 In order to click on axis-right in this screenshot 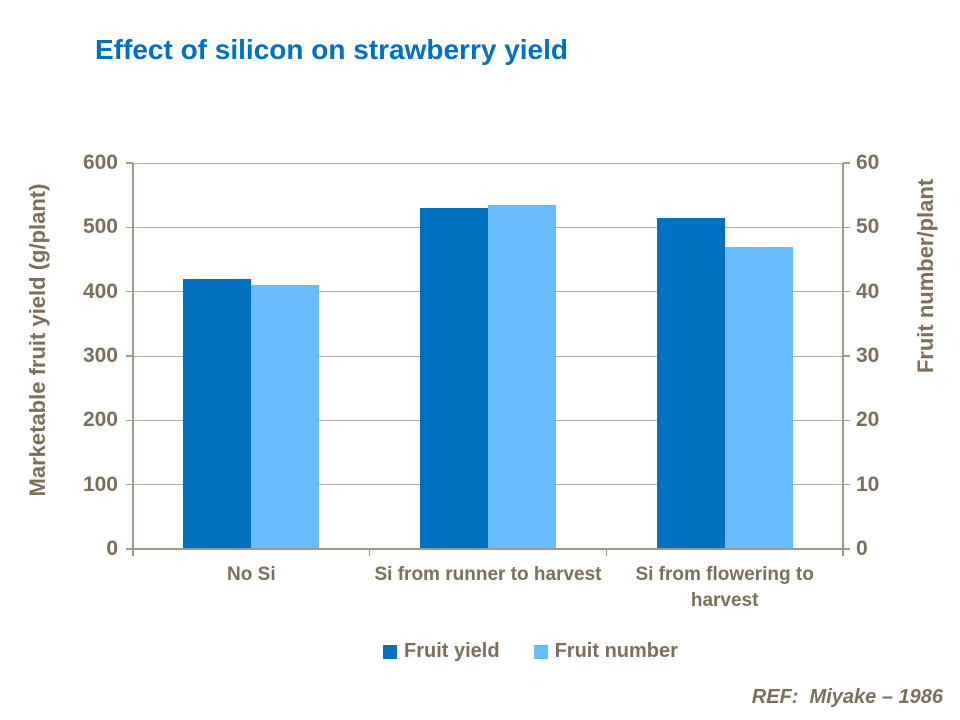, I will do `click(843, 359)`.